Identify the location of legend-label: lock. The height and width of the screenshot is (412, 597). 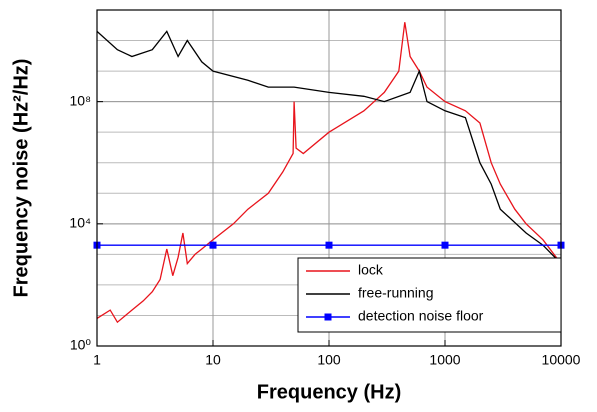
(371, 270).